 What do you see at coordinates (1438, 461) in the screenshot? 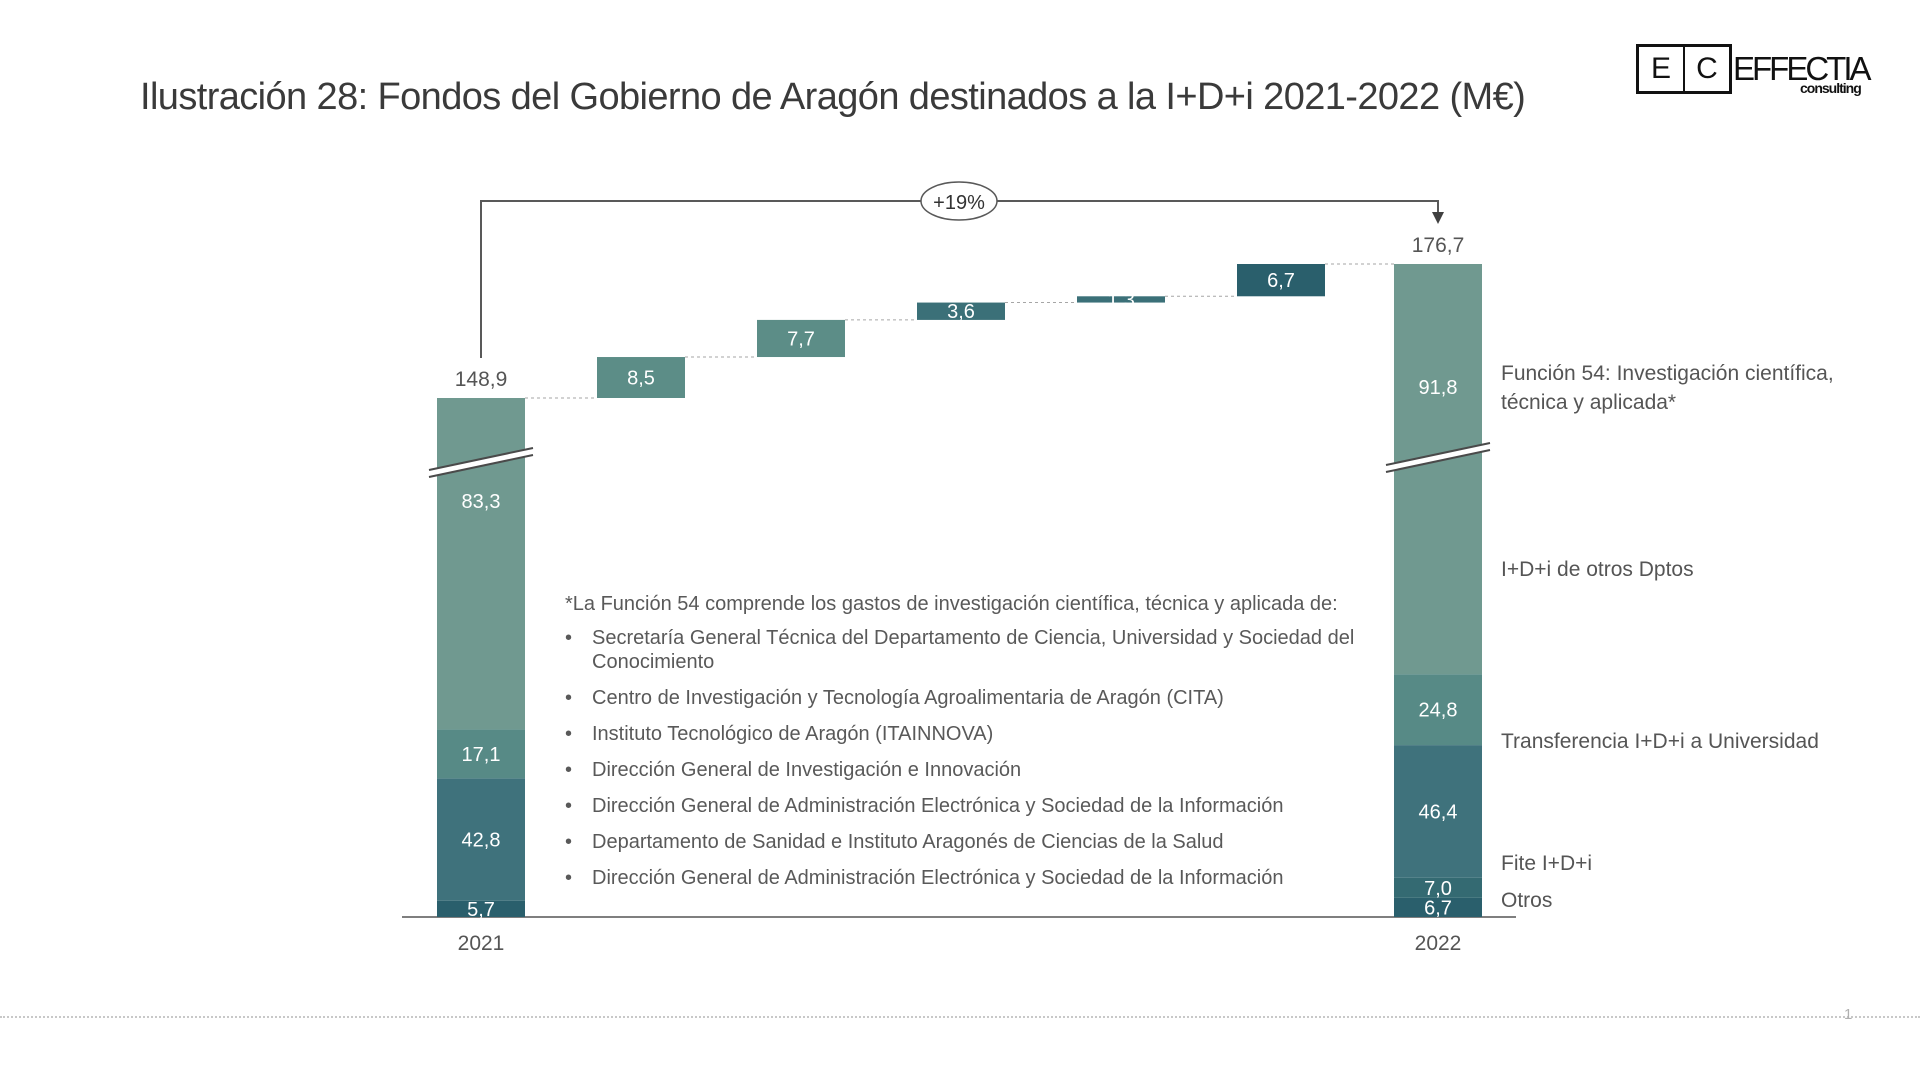
I see `bar-2022-break-line-bottom` at bounding box center [1438, 461].